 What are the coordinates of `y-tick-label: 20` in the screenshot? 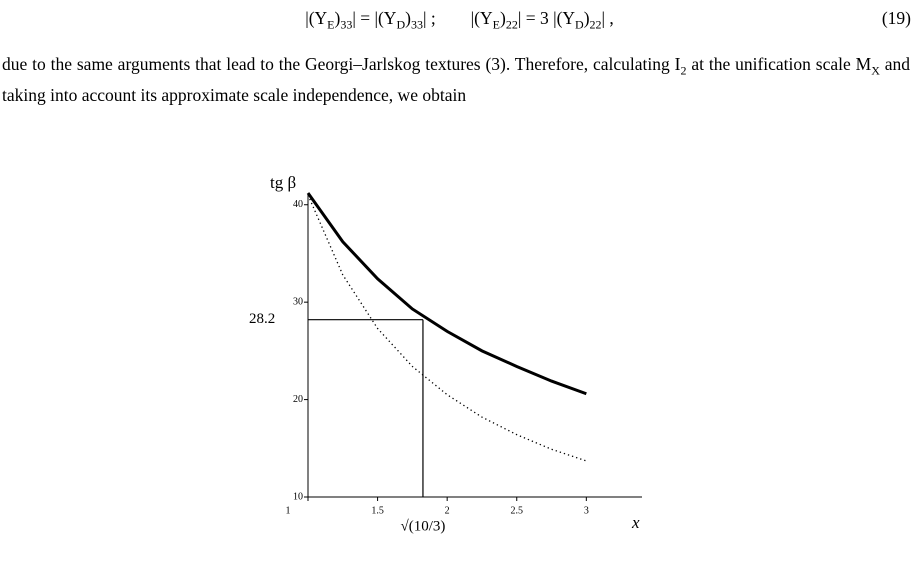 It's located at (298, 399).